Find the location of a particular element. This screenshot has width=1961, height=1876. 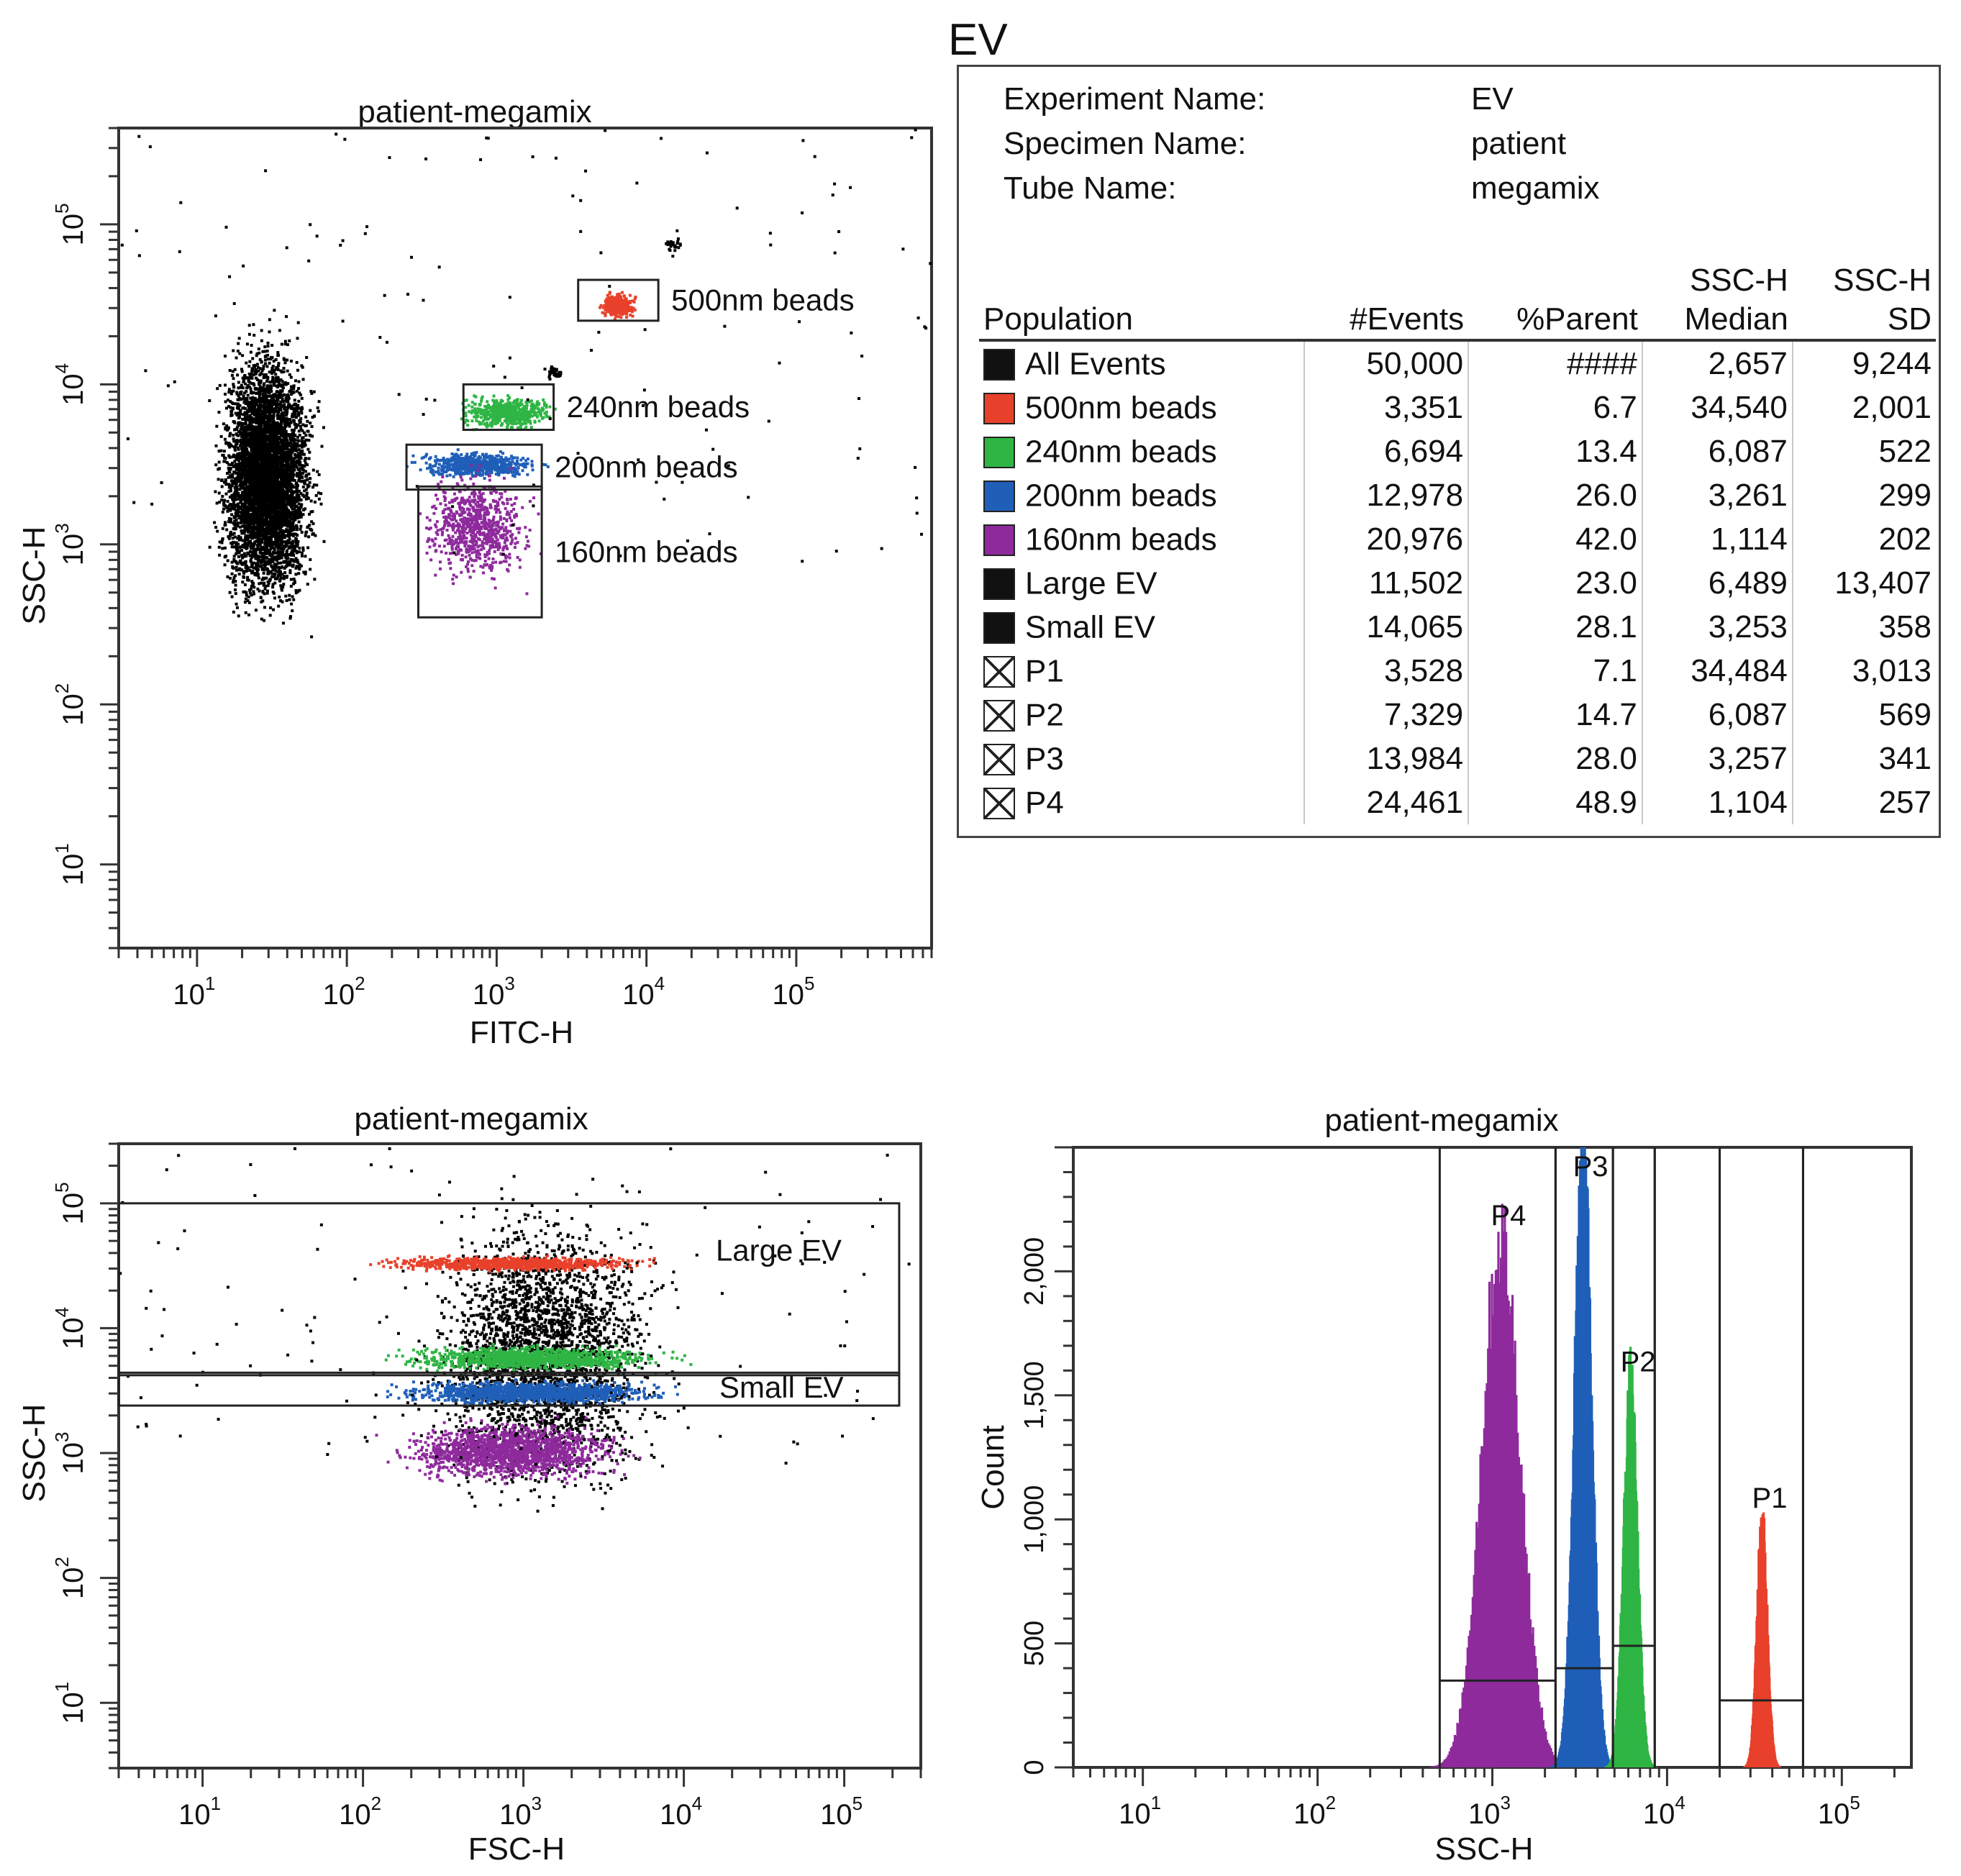

background-events is located at coordinates (515, 1306).